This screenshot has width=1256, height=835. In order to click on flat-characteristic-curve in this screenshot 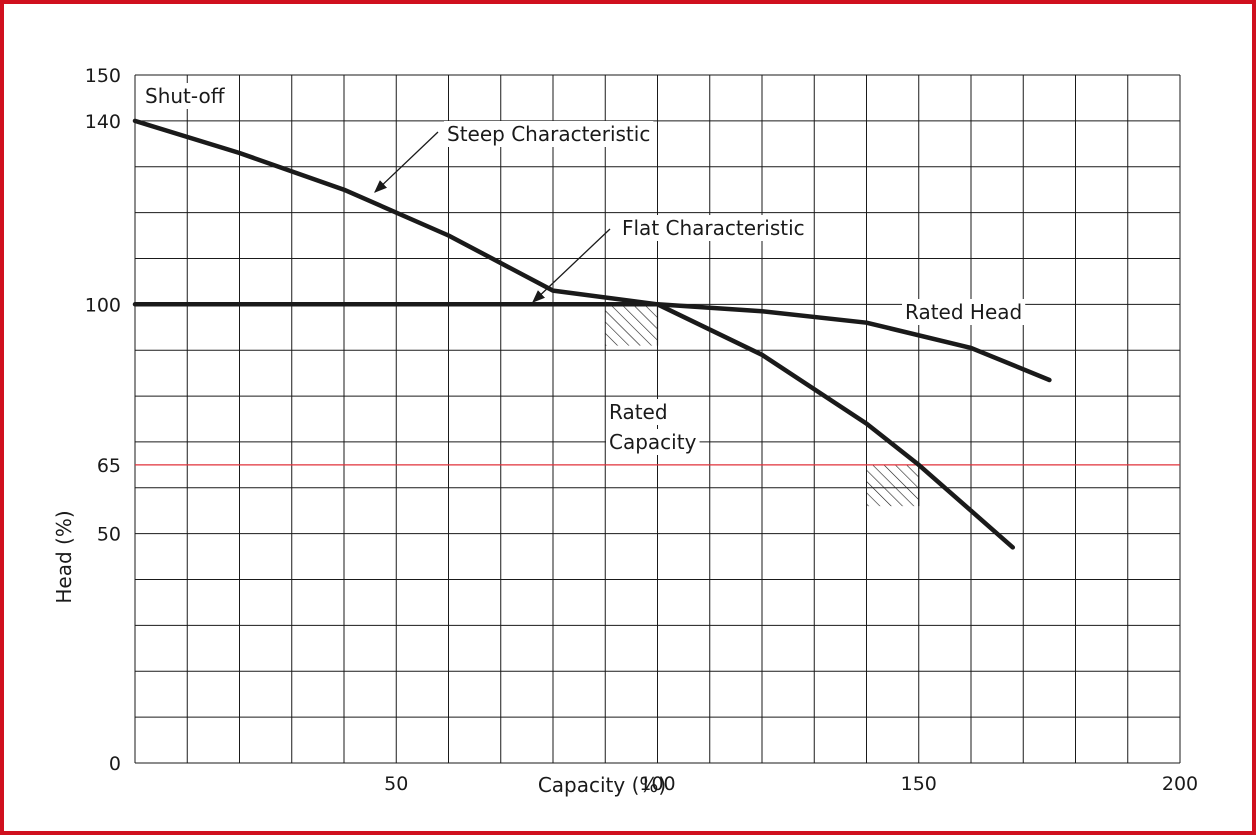, I will do `click(592, 342)`.